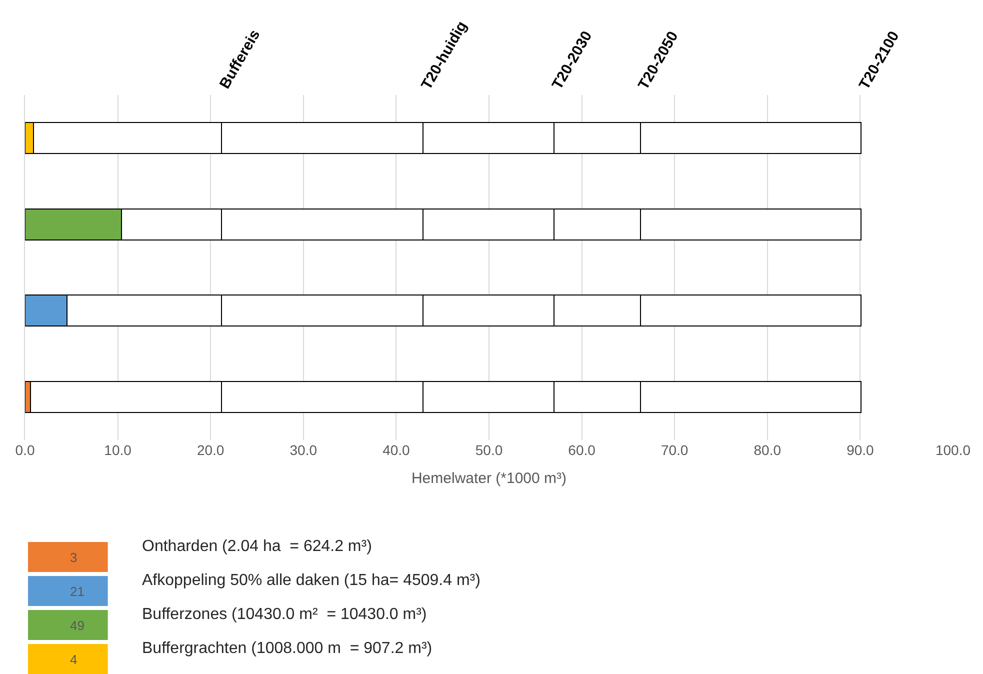  What do you see at coordinates (674, 450) in the screenshot?
I see `x-tick-label: 70.0` at bounding box center [674, 450].